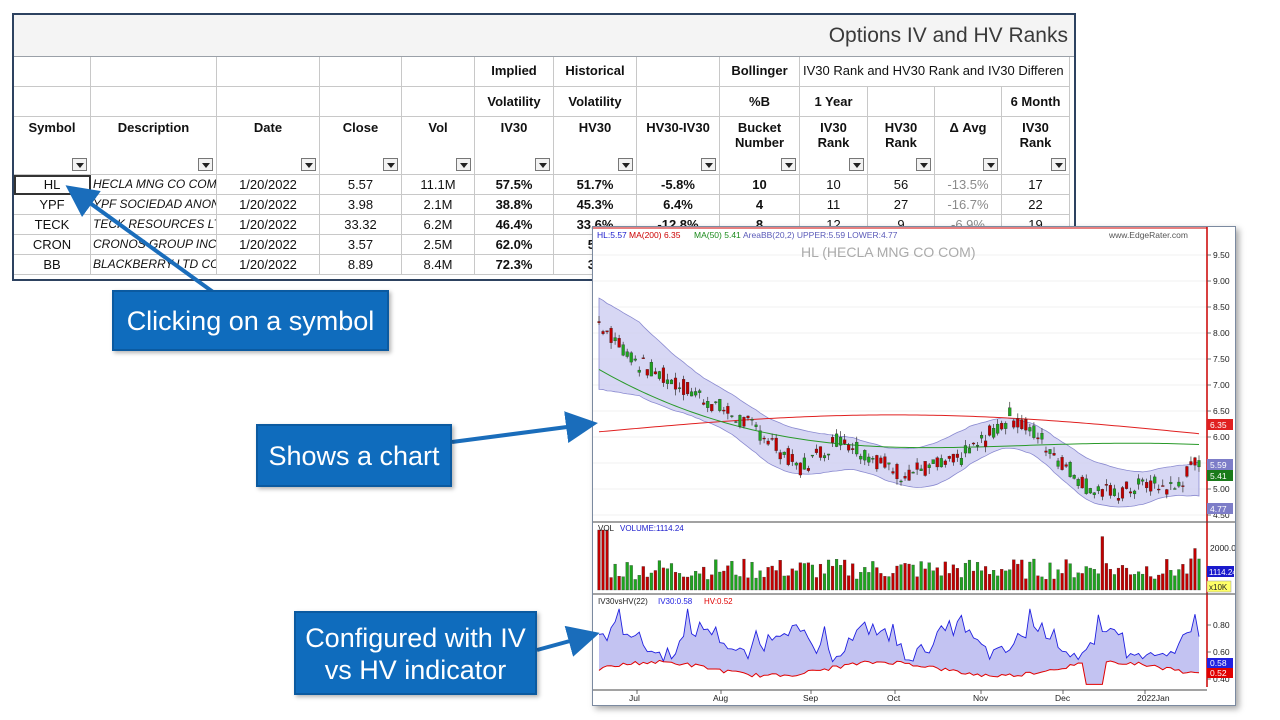 This screenshot has width=1280, height=720. What do you see at coordinates (438, 225) in the screenshot?
I see `table-cell: 6.2M` at bounding box center [438, 225].